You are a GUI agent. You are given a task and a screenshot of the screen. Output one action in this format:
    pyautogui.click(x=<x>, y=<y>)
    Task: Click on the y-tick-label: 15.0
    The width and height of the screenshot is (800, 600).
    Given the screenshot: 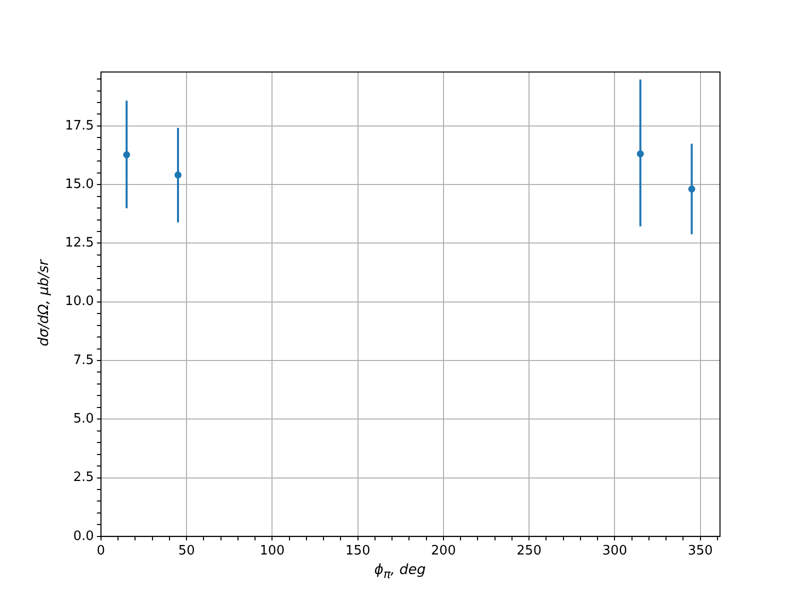 What is the action you would take?
    pyautogui.click(x=79, y=184)
    